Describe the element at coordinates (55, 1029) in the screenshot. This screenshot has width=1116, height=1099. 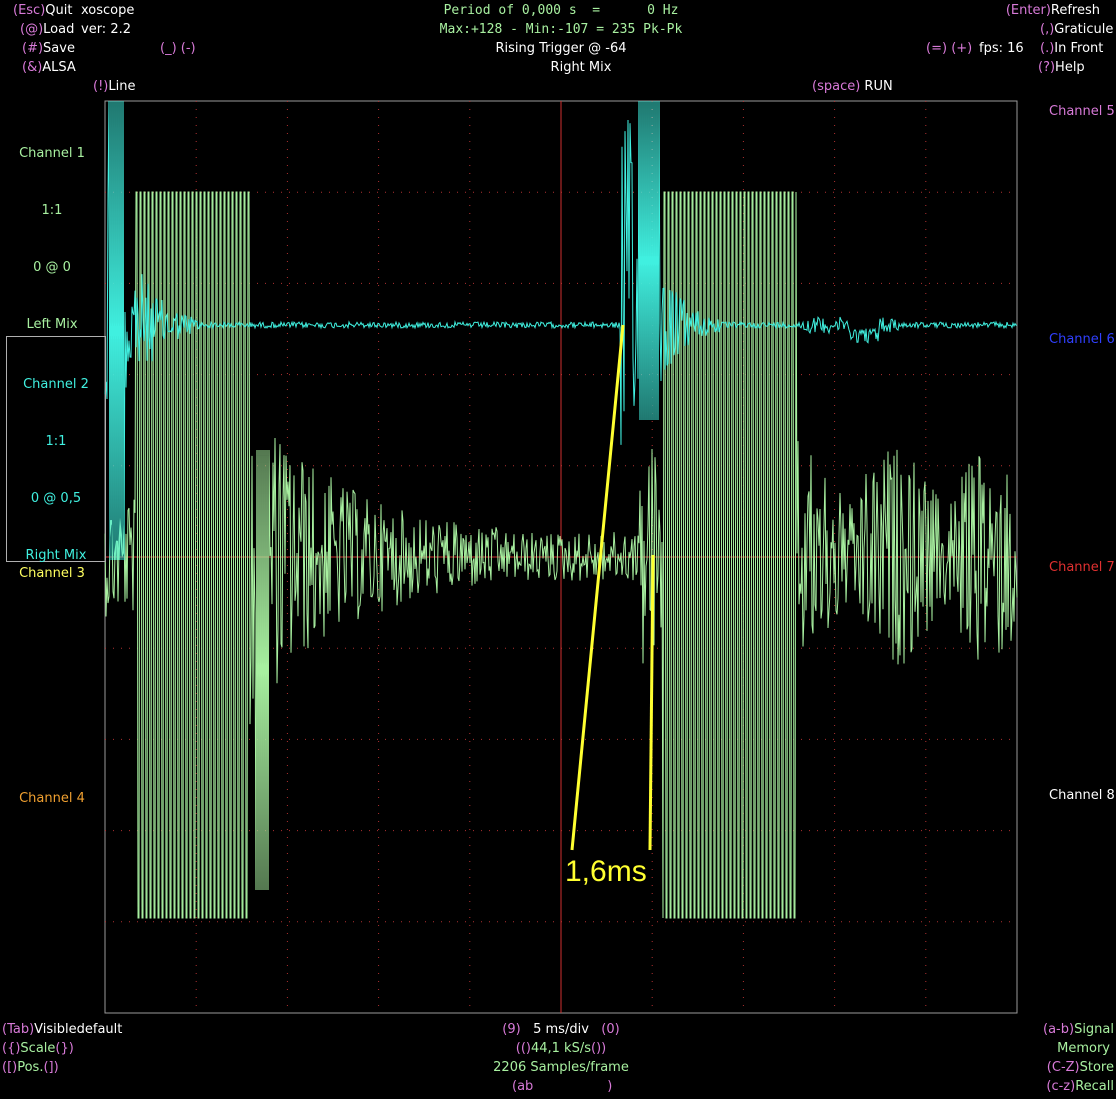
I see `label: Visible` at that location.